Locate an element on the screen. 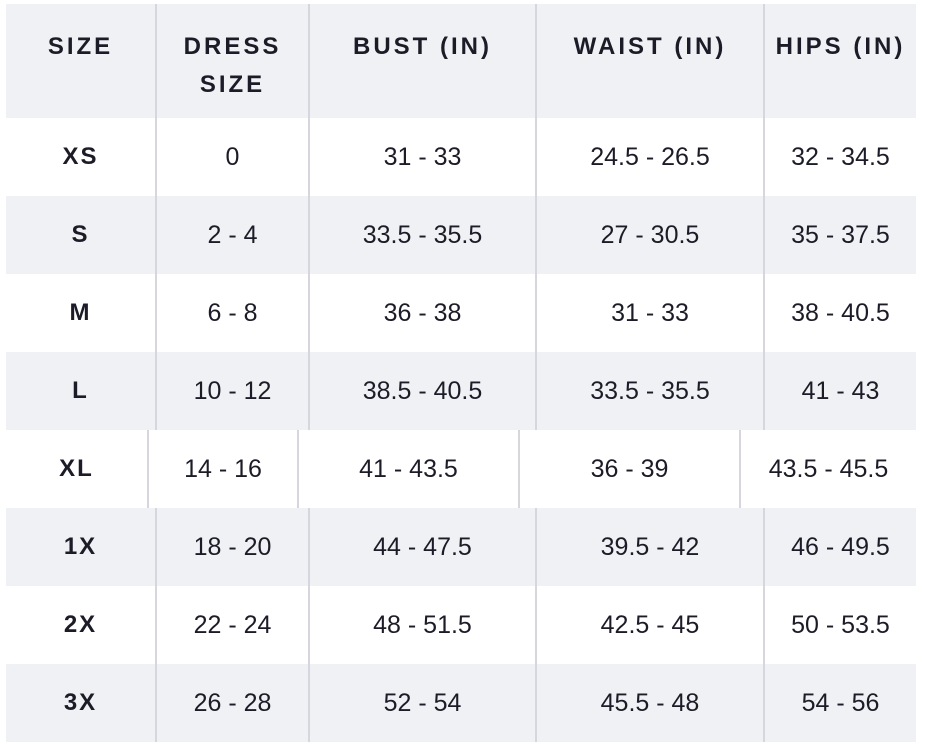 The image size is (925, 751). size-cell: M is located at coordinates (80, 312).